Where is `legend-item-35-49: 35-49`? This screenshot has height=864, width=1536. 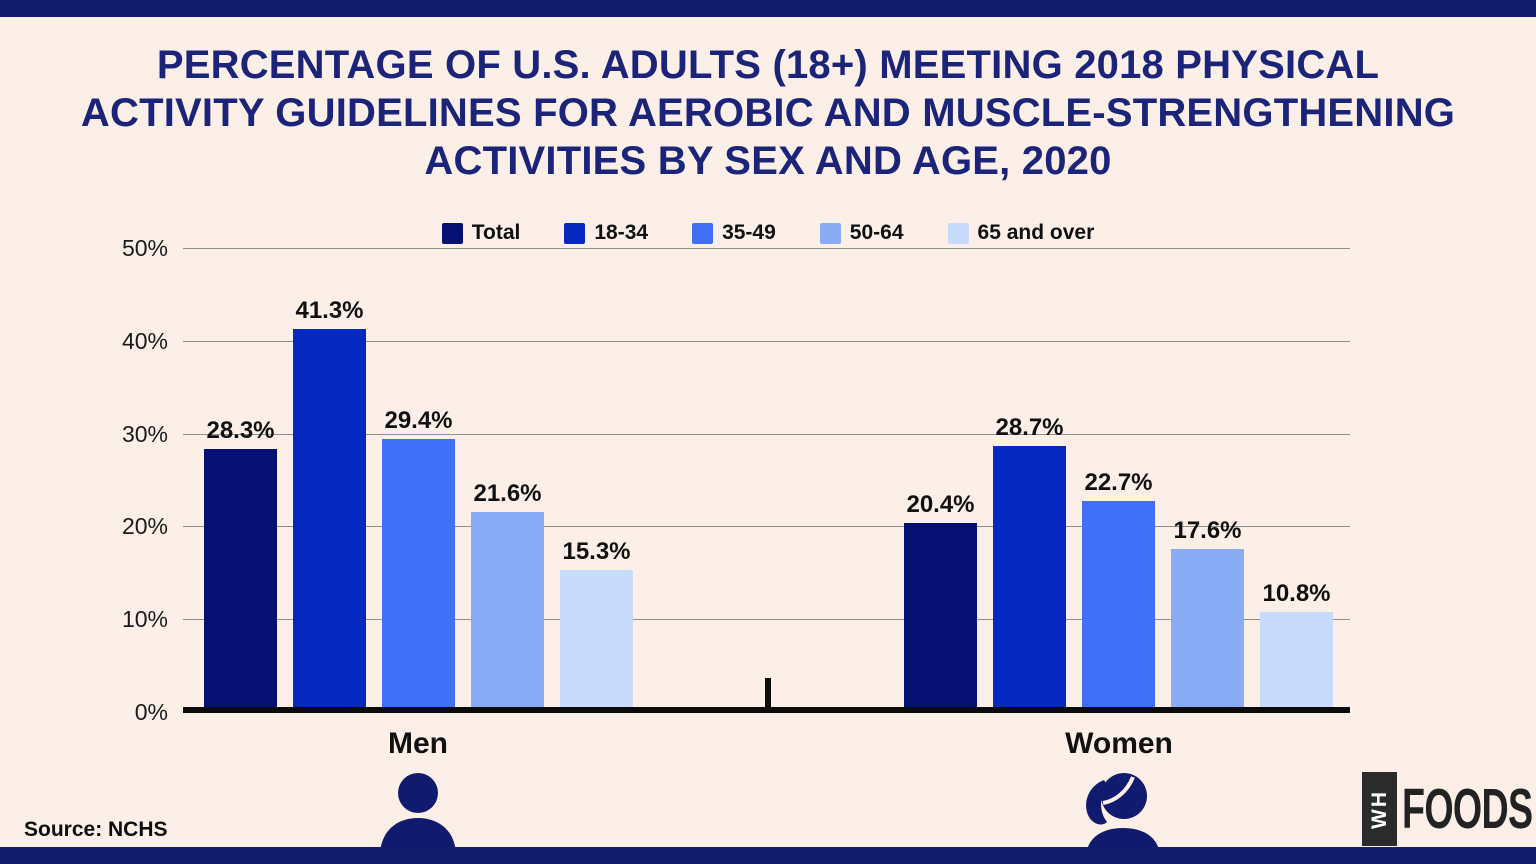 legend-item-35-49: 35-49 is located at coordinates (734, 233).